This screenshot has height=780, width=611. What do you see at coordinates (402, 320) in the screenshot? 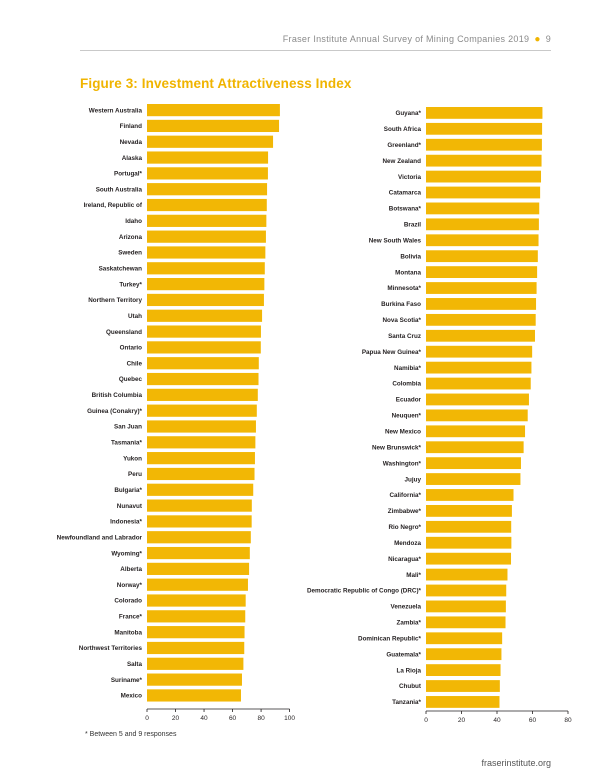
I see `category-label: Nova Scotia*` at bounding box center [402, 320].